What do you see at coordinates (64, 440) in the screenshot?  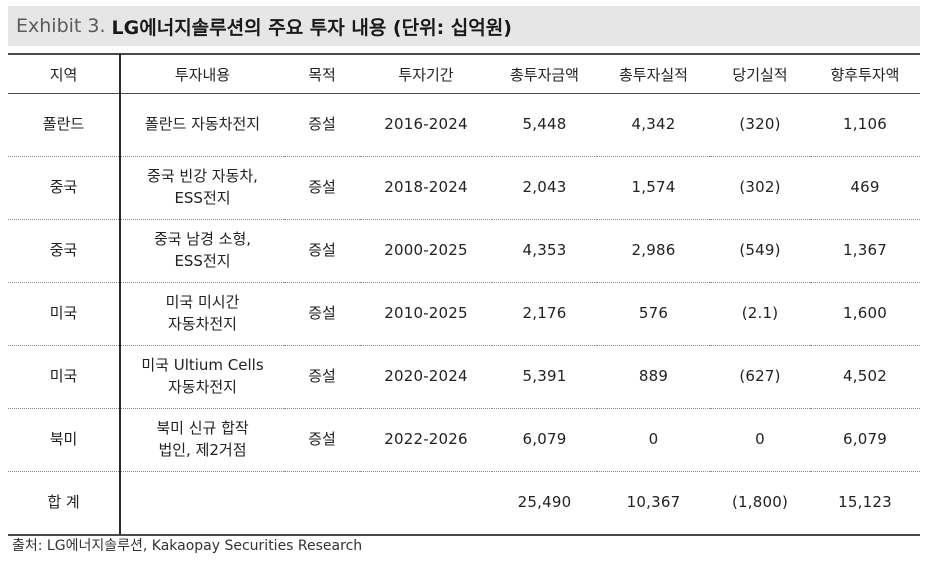 I see `region-cell: 북미` at bounding box center [64, 440].